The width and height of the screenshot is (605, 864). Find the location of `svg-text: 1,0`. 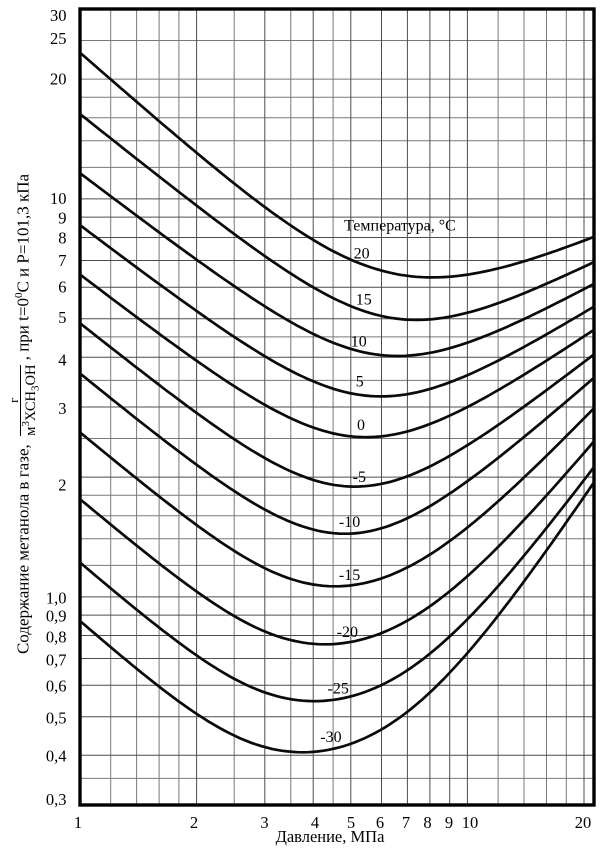

svg-text: 1,0 is located at coordinates (56, 598).